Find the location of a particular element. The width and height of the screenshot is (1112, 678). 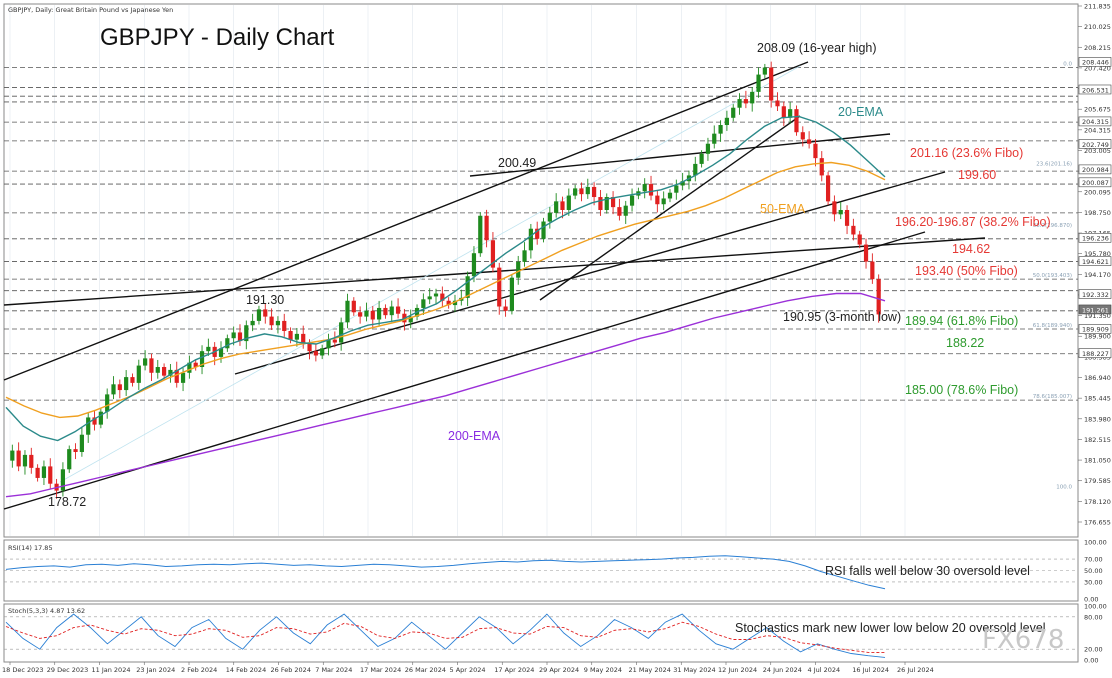

price-box-label: 192.332 is located at coordinates (1095, 295).